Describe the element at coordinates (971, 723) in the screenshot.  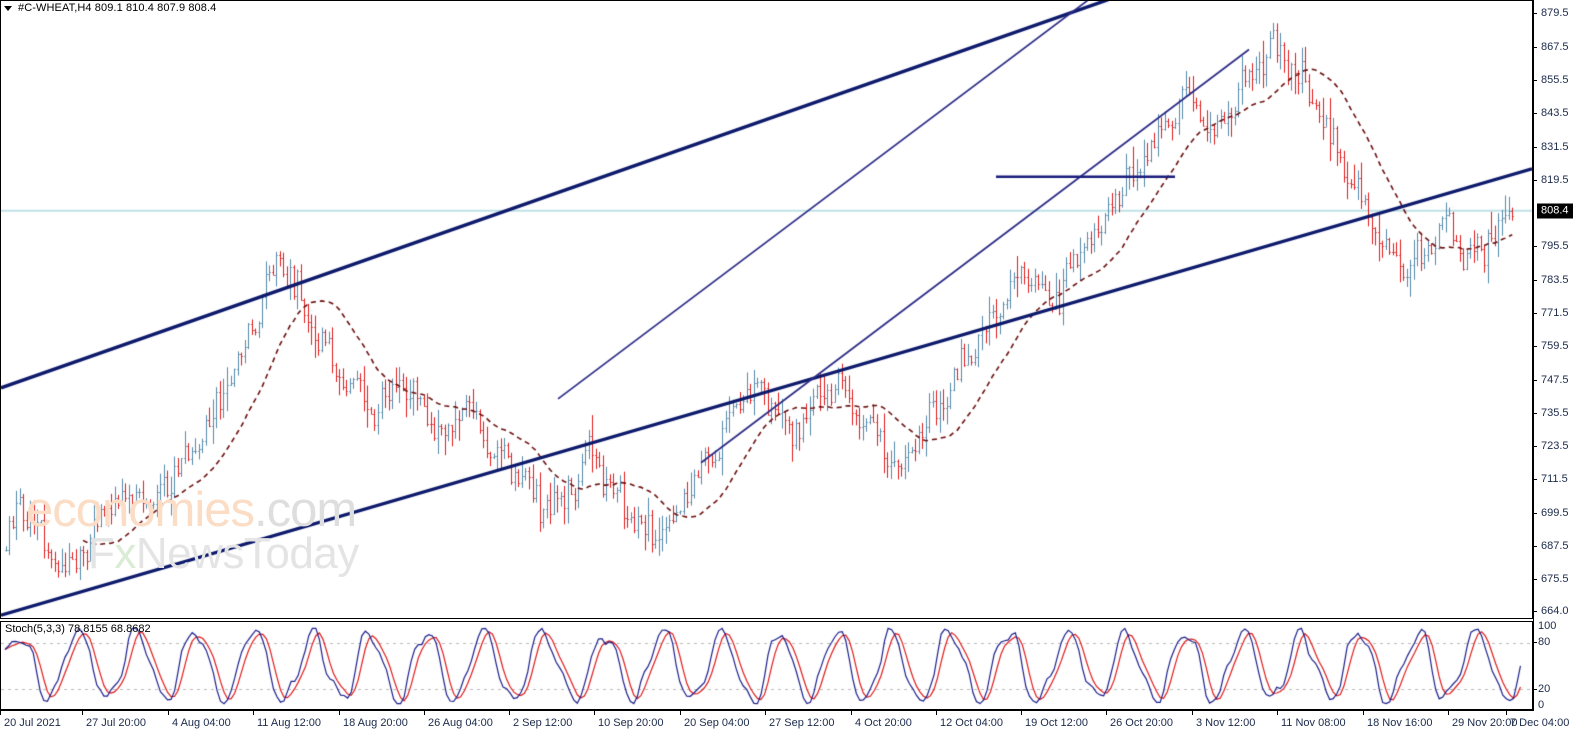
I see `time-axis-label: 12 Oct 04:00` at that location.